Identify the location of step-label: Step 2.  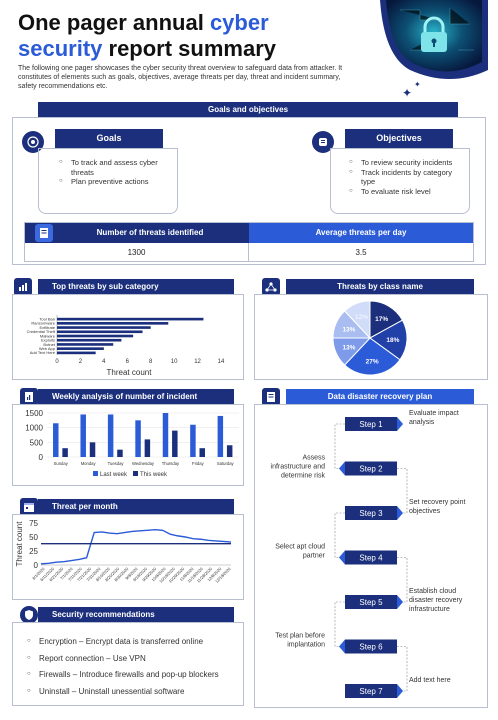
(371, 469).